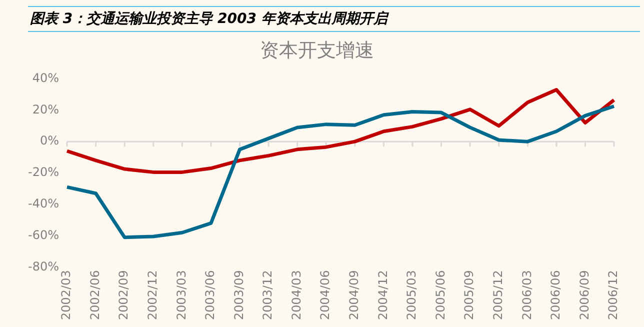 The height and width of the screenshot is (327, 644). Describe the element at coordinates (95, 295) in the screenshot. I see `x-tick-label: 2002/06` at that location.